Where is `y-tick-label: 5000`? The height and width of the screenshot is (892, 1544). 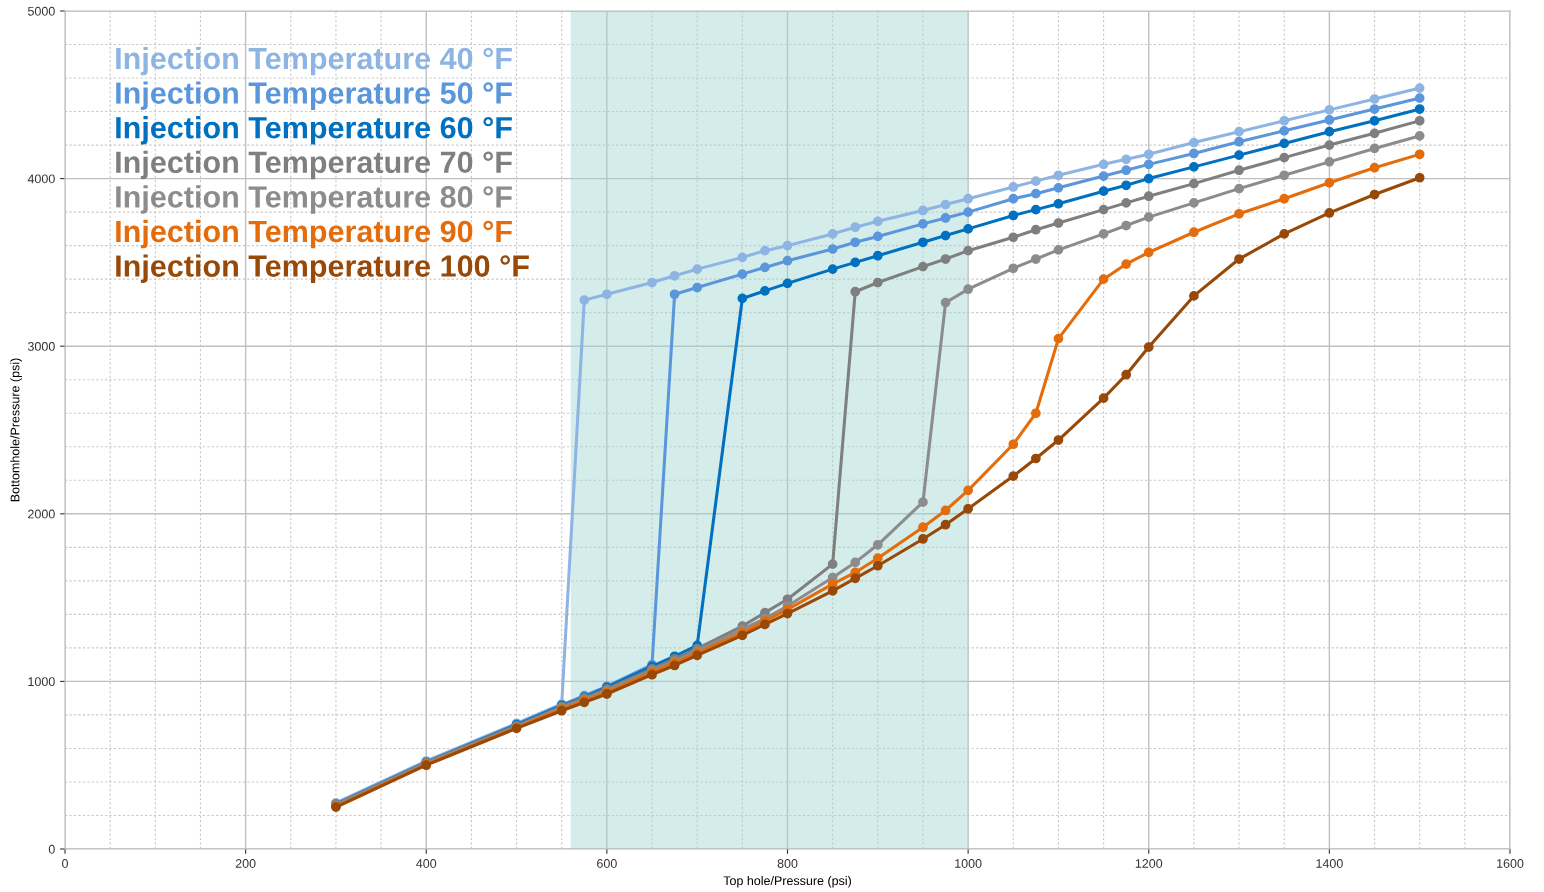 y-tick-label: 5000 is located at coordinates (41, 11).